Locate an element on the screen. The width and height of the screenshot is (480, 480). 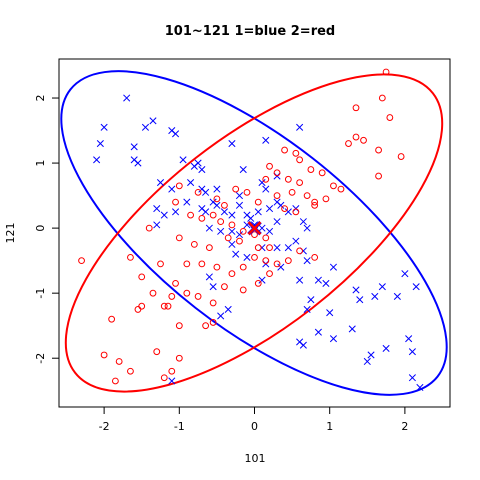
y-axis: -2 -1 0 1 2 is located at coordinates (47, 229).